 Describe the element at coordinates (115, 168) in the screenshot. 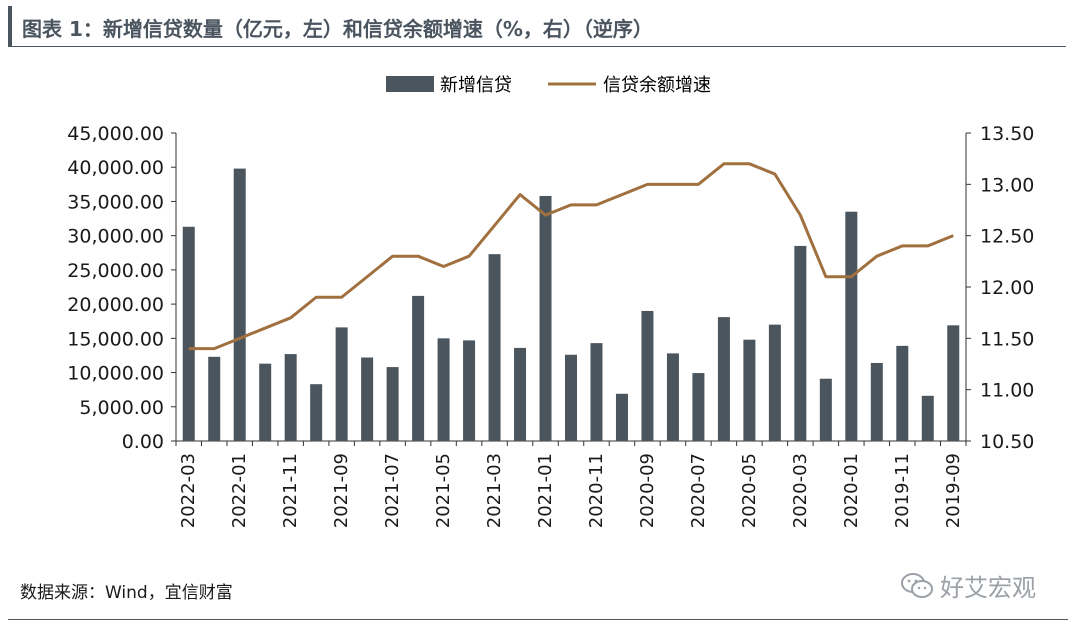

I see `y-left-tick-label: 40,000.00` at that location.